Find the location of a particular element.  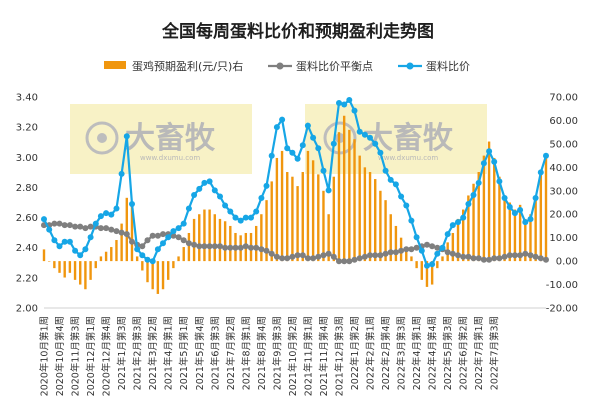

watermark-logo-icon is located at coordinates (102, 138).